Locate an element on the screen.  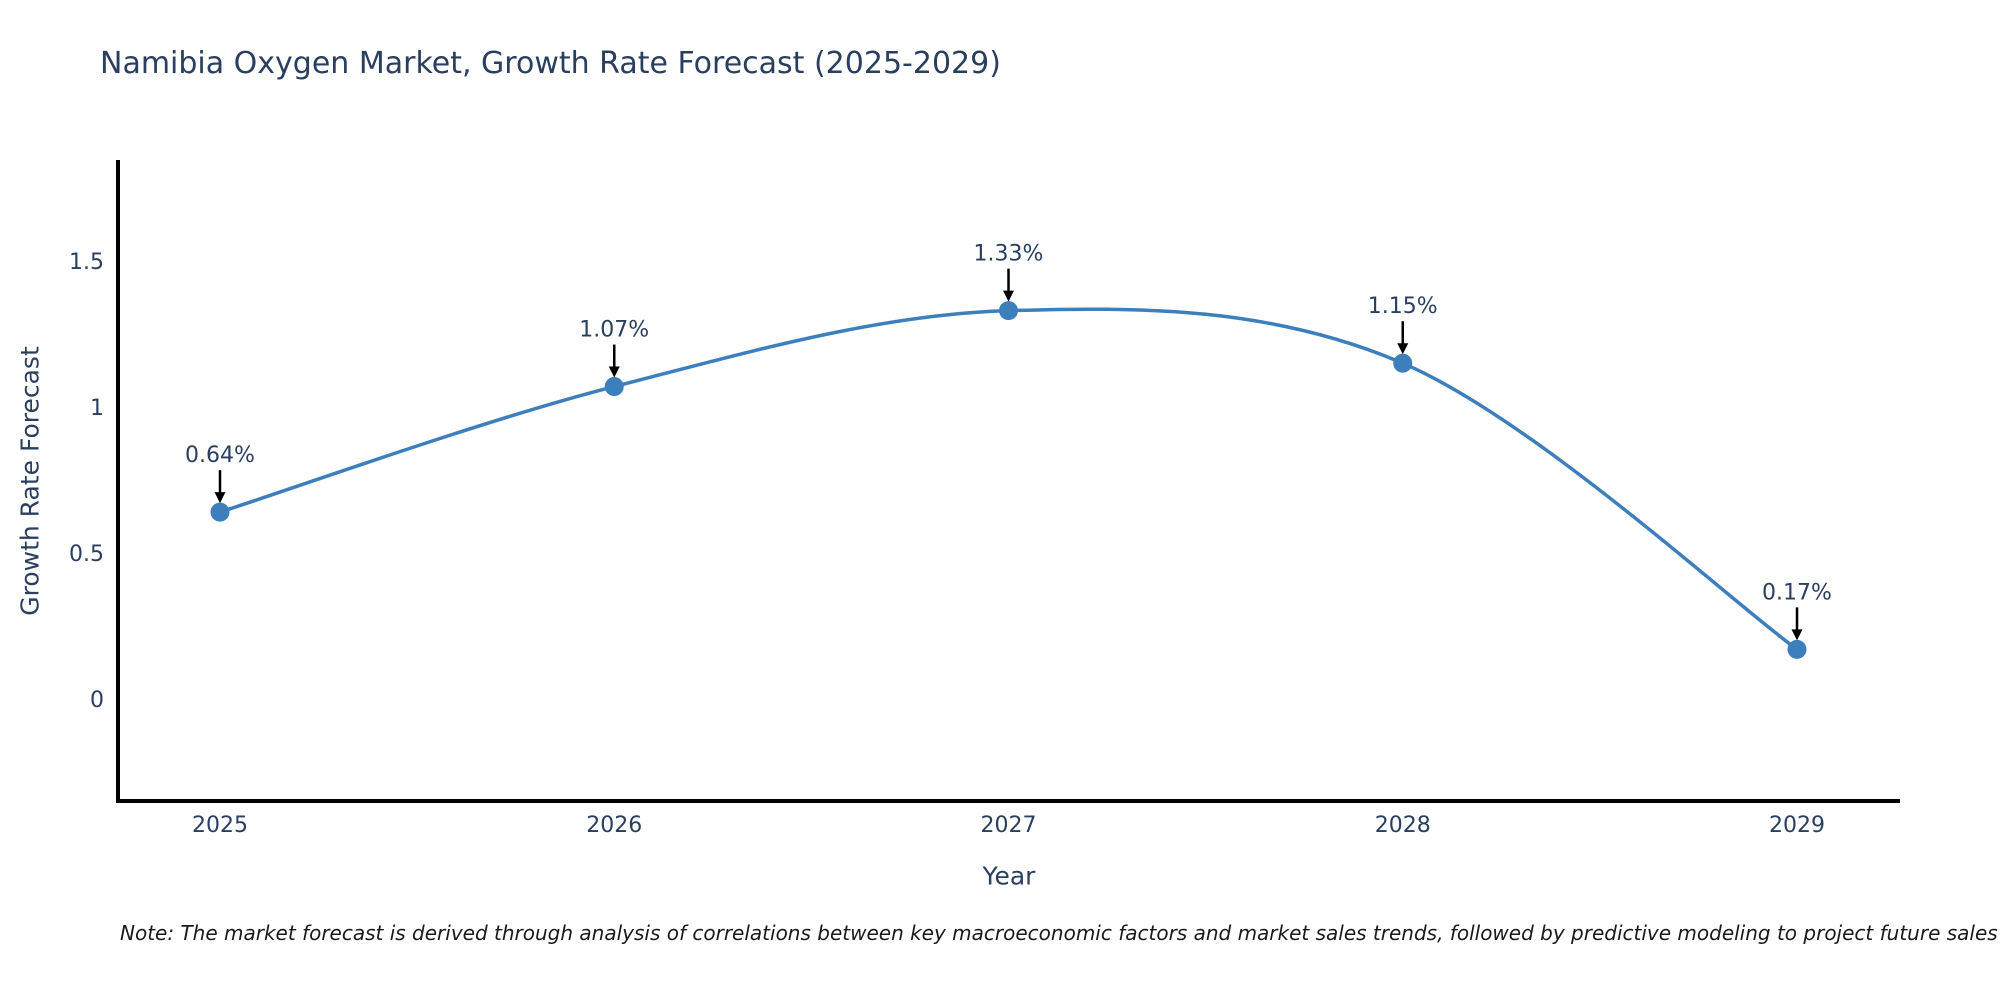
y-tick-label: 0.5 is located at coordinates (86, 554).